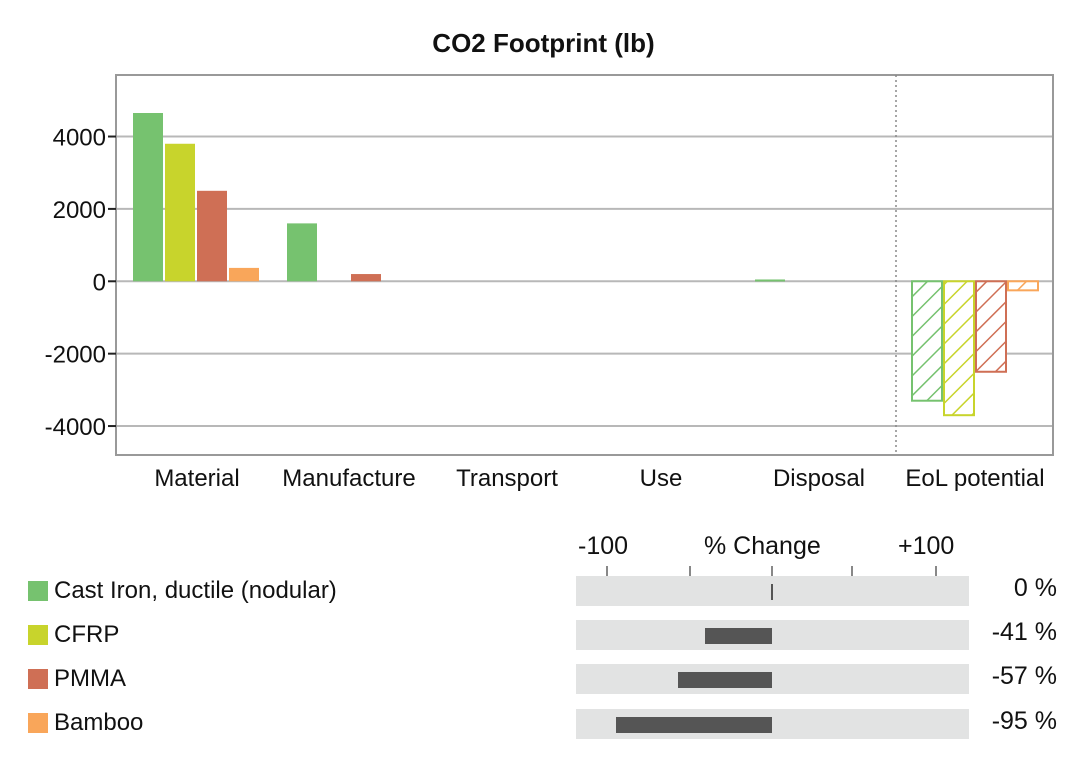  Describe the element at coordinates (1024, 676) in the screenshot. I see `pct-change-value: -57 %` at that location.